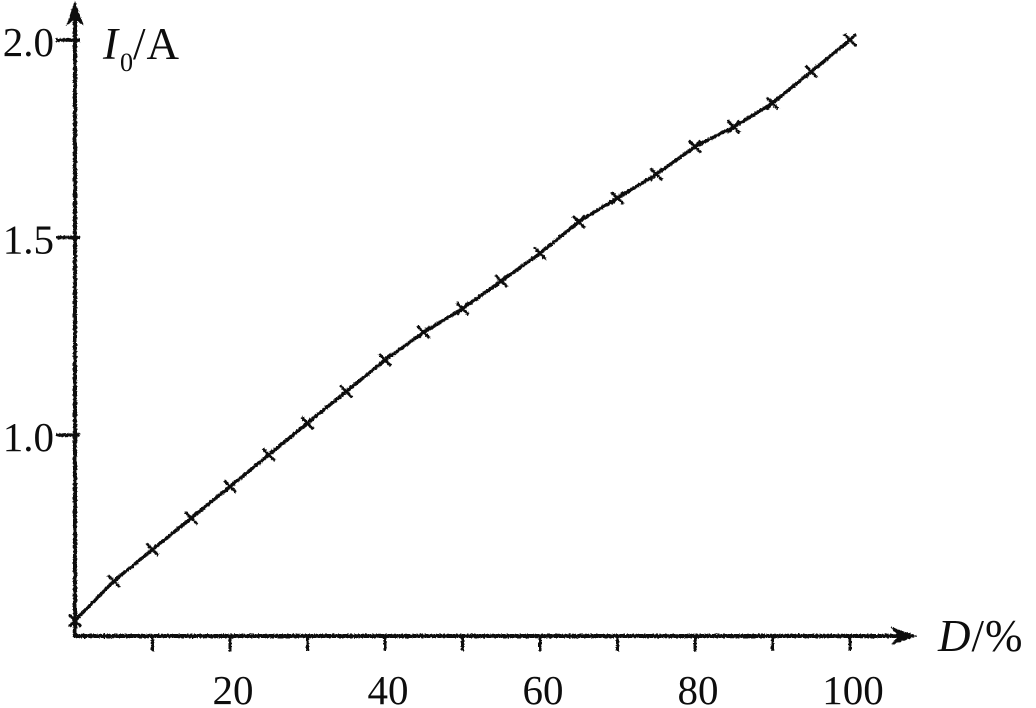  I want to click on x-axis-unit: /%, so click(997, 636).